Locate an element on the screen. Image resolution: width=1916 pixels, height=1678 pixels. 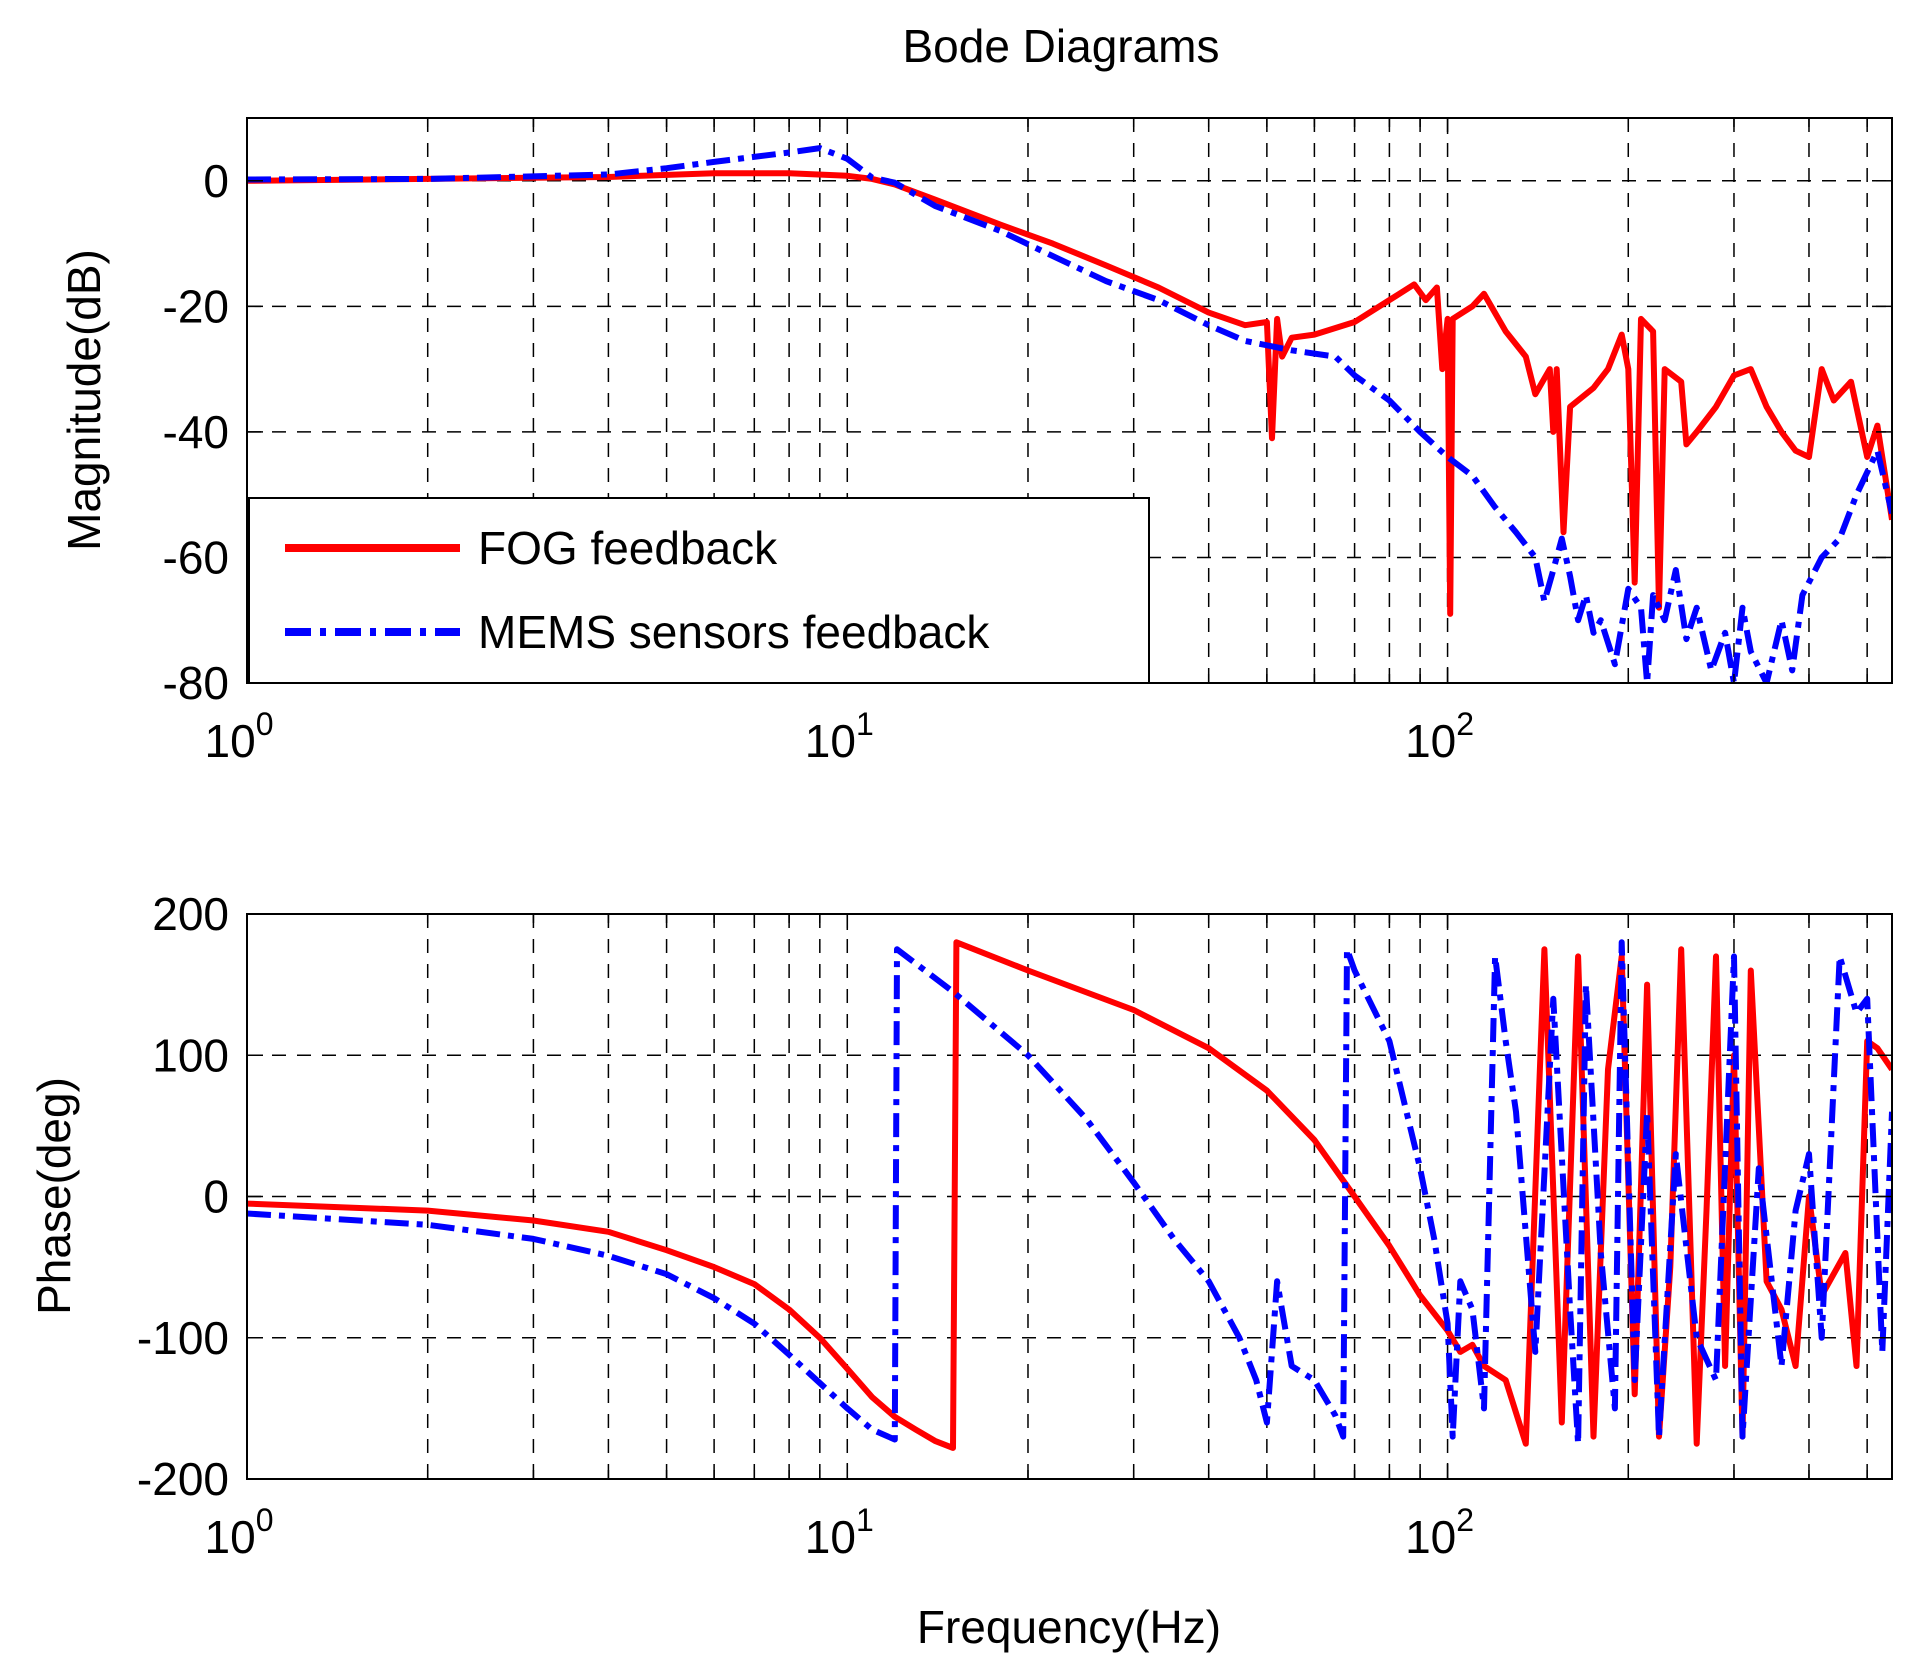
legend-label-mems: MEMS sensors feedback is located at coordinates (734, 632).